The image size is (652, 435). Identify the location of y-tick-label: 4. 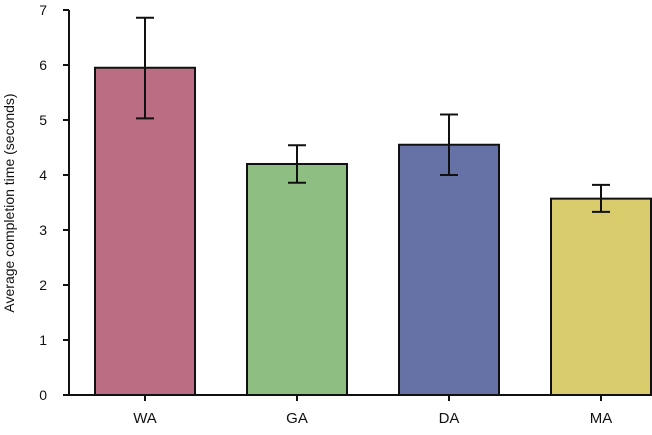
(43, 175).